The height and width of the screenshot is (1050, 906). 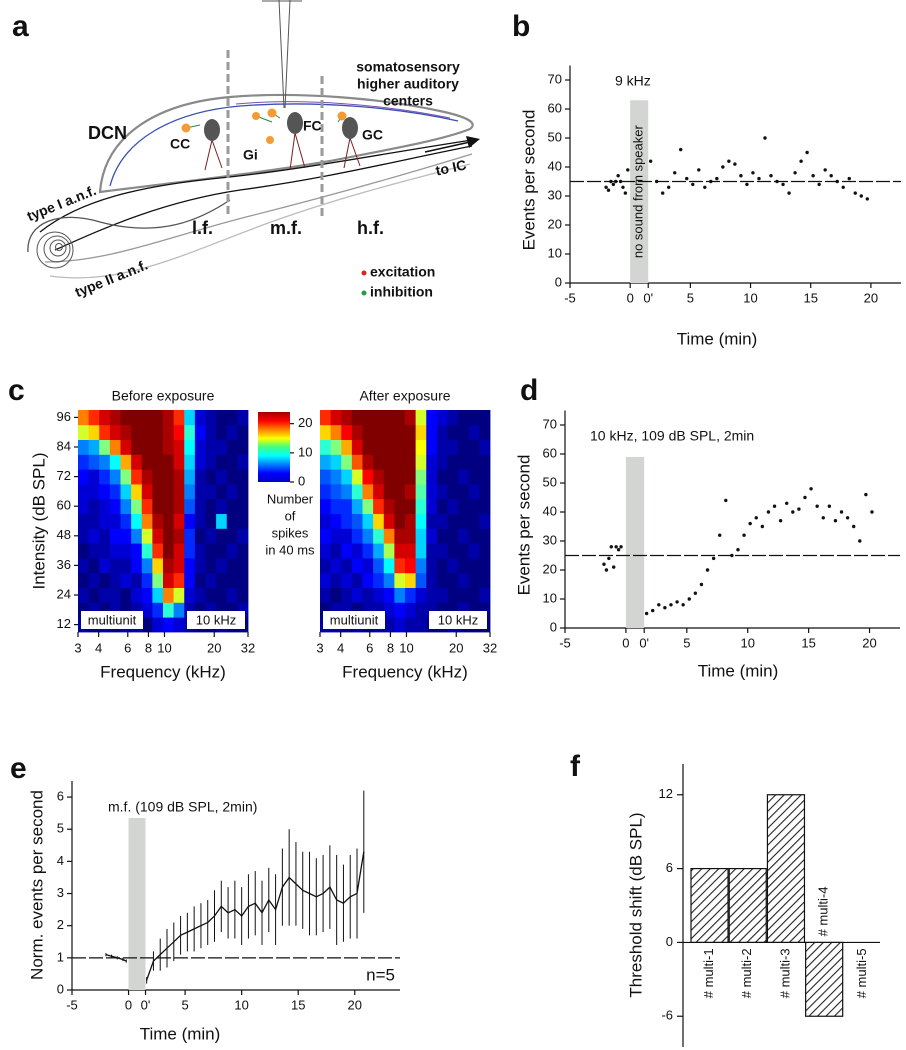 What do you see at coordinates (112, 620) in the screenshot?
I see `inset-box` at bounding box center [112, 620].